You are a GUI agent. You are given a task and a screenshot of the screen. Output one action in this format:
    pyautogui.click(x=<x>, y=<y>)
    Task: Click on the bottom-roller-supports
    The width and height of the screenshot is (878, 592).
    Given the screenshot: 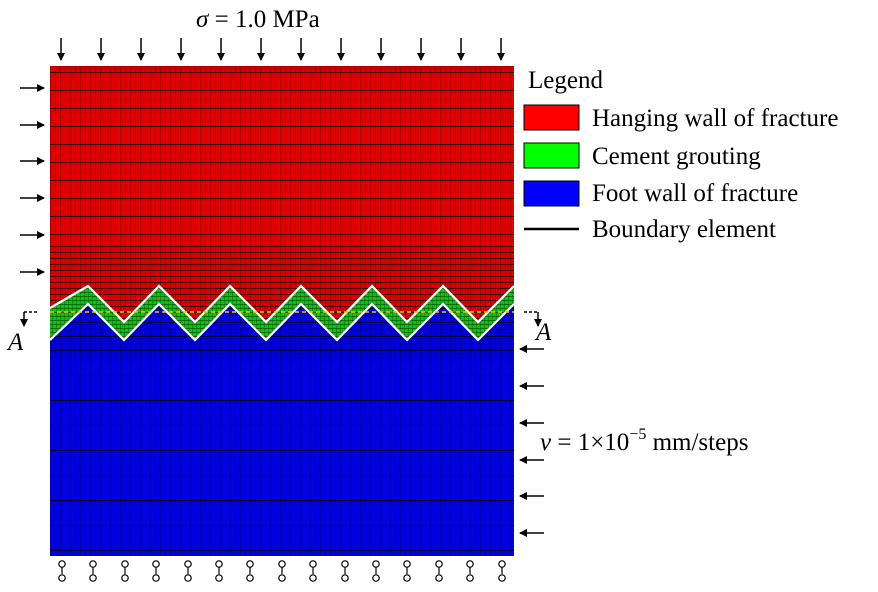 What is the action you would take?
    pyautogui.click(x=282, y=571)
    